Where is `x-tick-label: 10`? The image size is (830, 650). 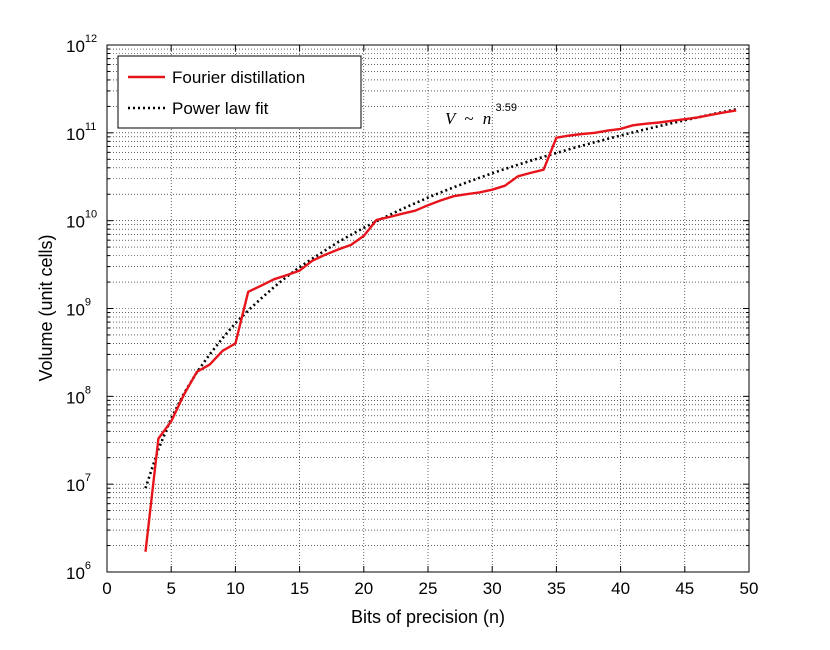
x-tick-label: 10 is located at coordinates (235, 588).